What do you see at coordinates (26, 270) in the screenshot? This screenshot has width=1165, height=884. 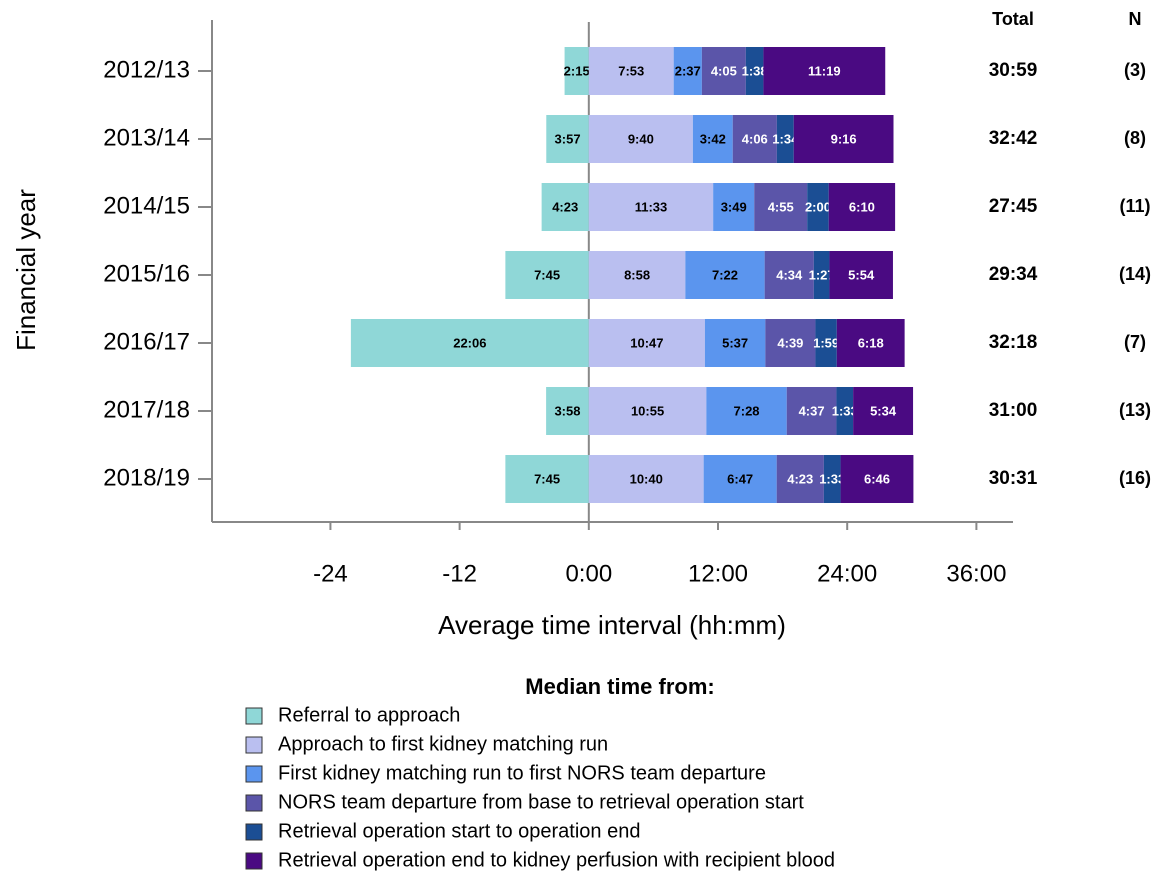 I see `y-axis-title: Financial year` at bounding box center [26, 270].